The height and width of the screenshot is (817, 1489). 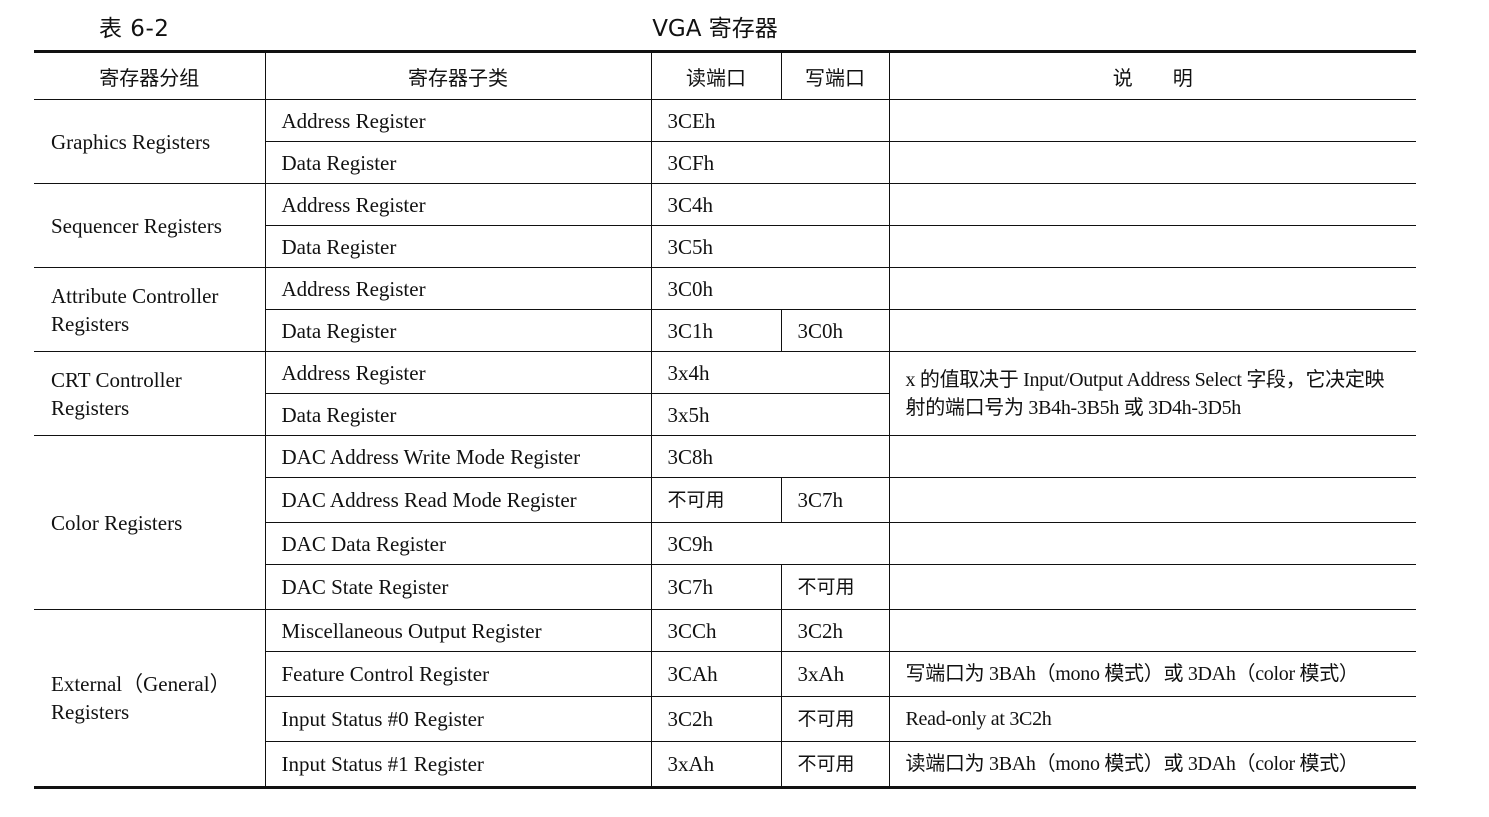 What do you see at coordinates (149, 141) in the screenshot?
I see `group-graphics: Graphics Registers` at bounding box center [149, 141].